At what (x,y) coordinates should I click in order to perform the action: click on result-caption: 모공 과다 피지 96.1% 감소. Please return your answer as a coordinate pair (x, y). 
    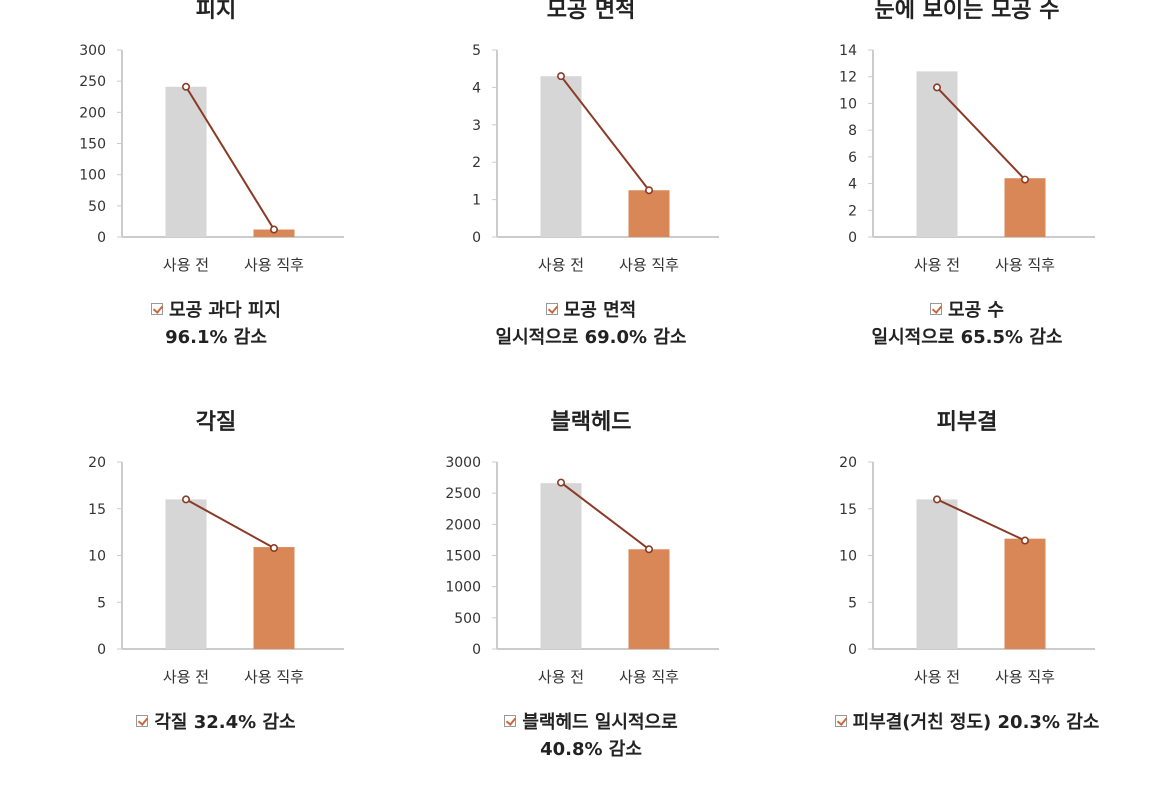
    Looking at the image, I should click on (216, 324).